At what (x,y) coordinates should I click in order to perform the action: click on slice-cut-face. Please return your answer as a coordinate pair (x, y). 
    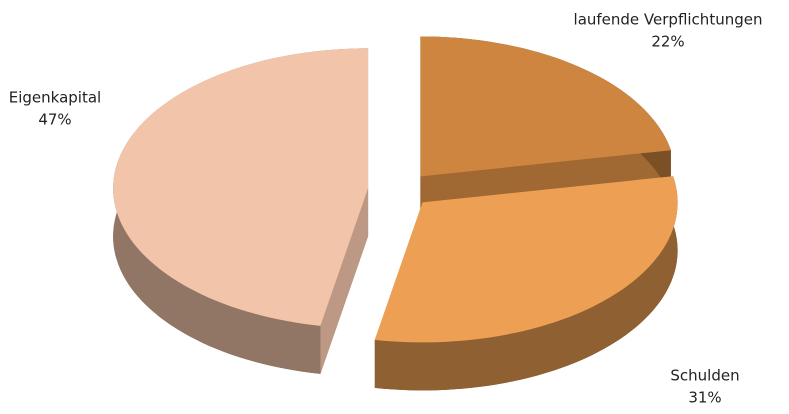
    Looking at the image, I should click on (344, 281).